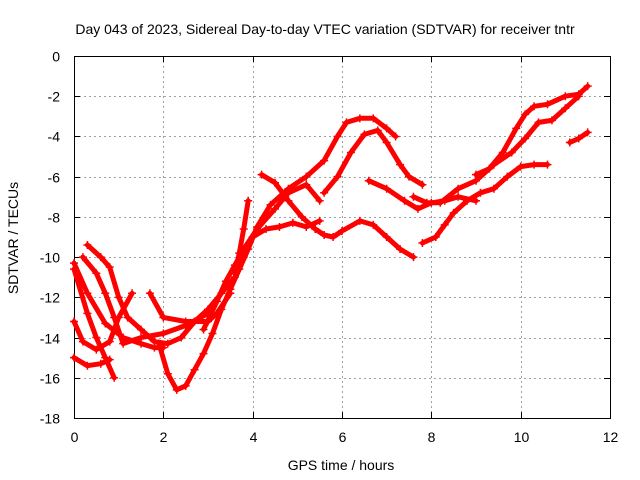 This screenshot has height=480, width=640. What do you see at coordinates (343, 437) in the screenshot?
I see `x-tick-label: 6` at bounding box center [343, 437].